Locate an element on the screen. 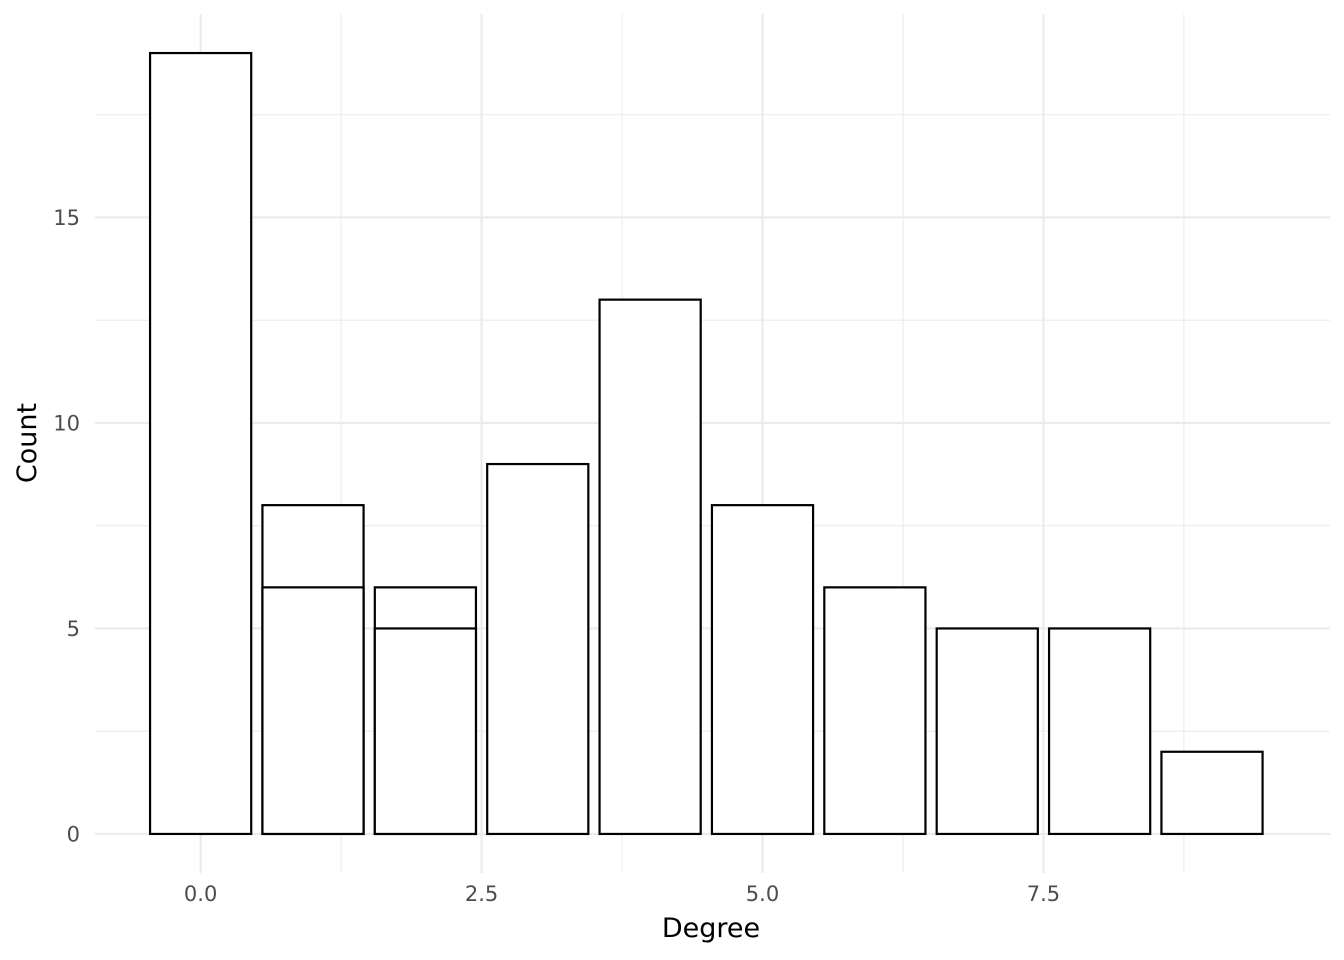  y-tick-label: 15 is located at coordinates (66, 218).